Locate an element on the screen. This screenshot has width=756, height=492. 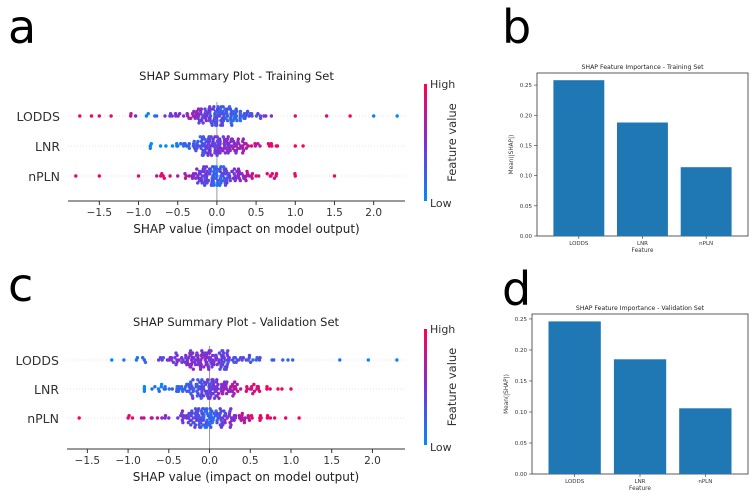
x-tick-label: 0.5 is located at coordinates (250, 461).